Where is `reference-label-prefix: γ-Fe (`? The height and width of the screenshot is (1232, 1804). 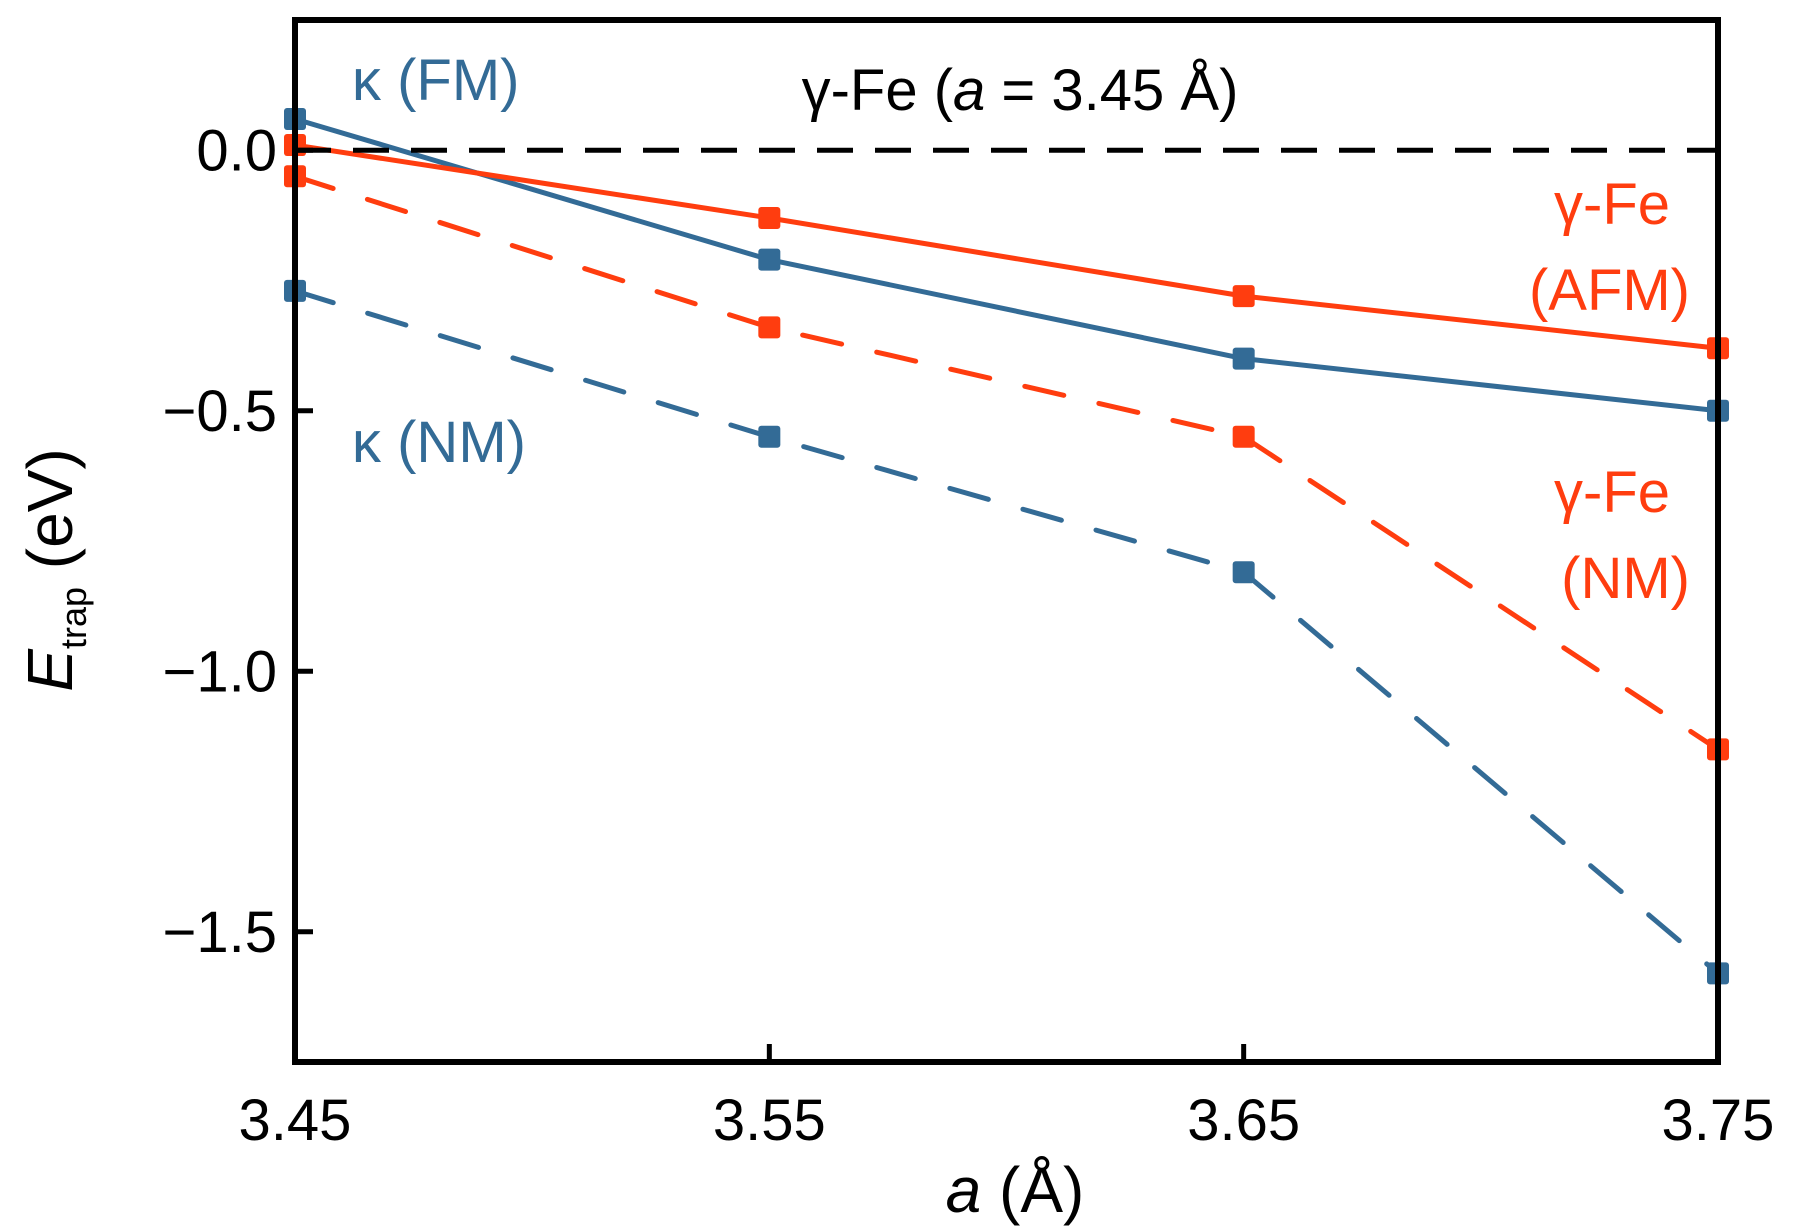 reference-label-prefix: γ-Fe ( is located at coordinates (877, 90).